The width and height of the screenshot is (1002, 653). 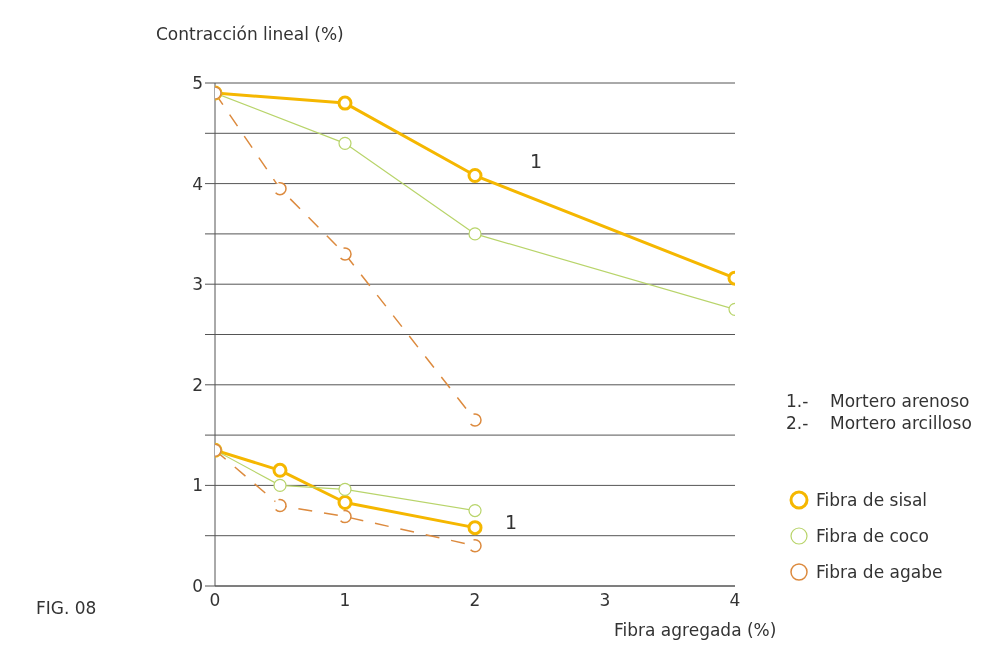 I want to click on y-tick-label: 5, so click(x=197, y=83).